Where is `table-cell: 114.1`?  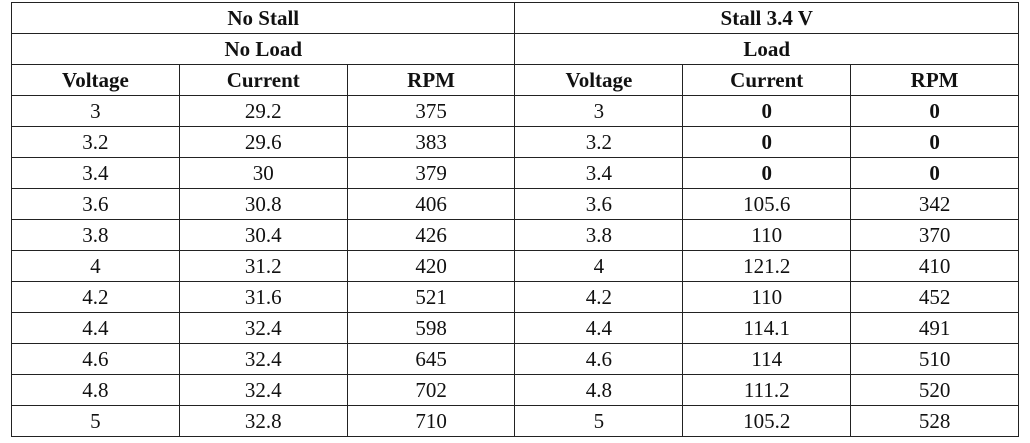
table-cell: 114.1 is located at coordinates (767, 328).